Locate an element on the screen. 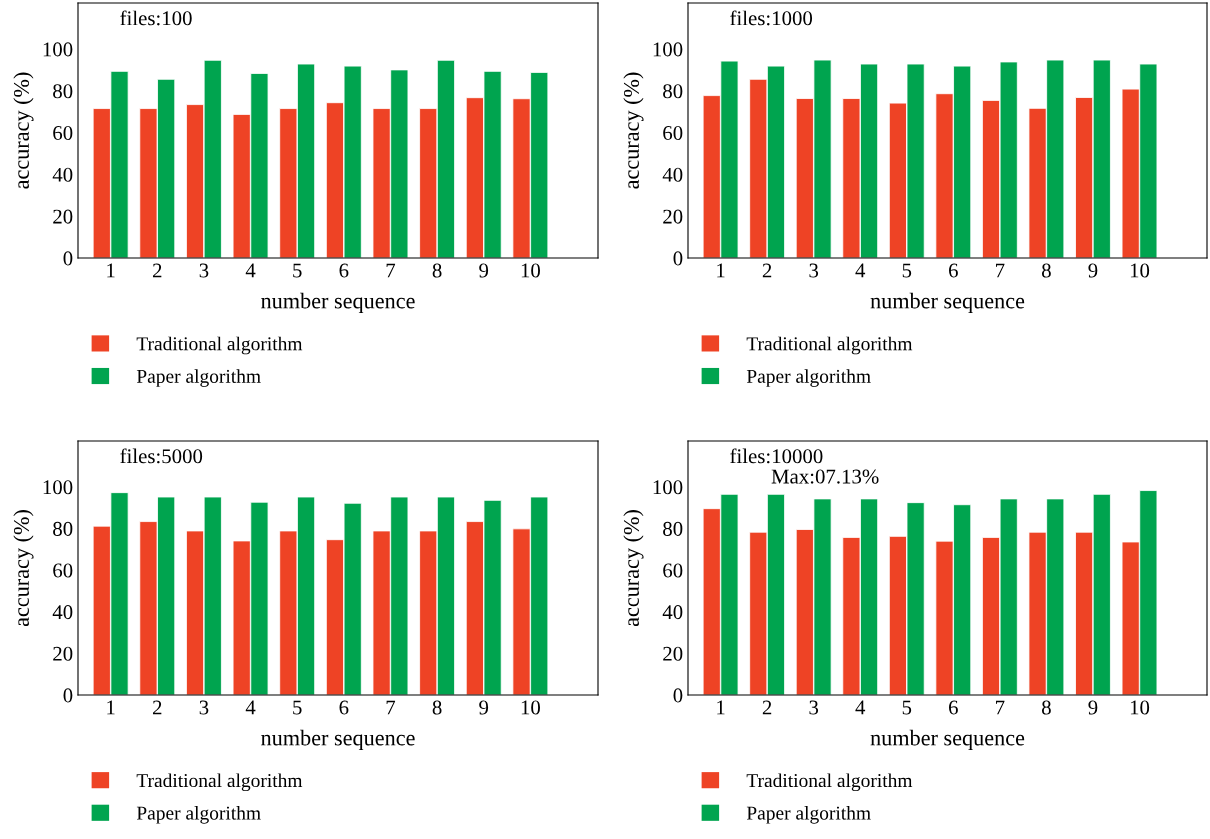 This screenshot has height=839, width=1210. annotation: Max:07.13% is located at coordinates (825, 476).